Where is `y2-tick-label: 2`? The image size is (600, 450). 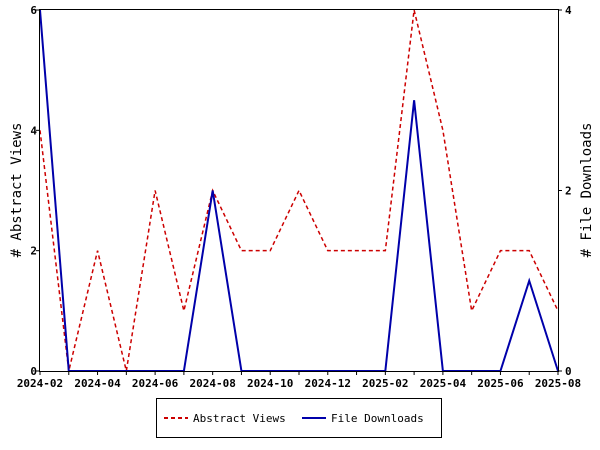
y2-tick-label: 2 is located at coordinates (568, 191).